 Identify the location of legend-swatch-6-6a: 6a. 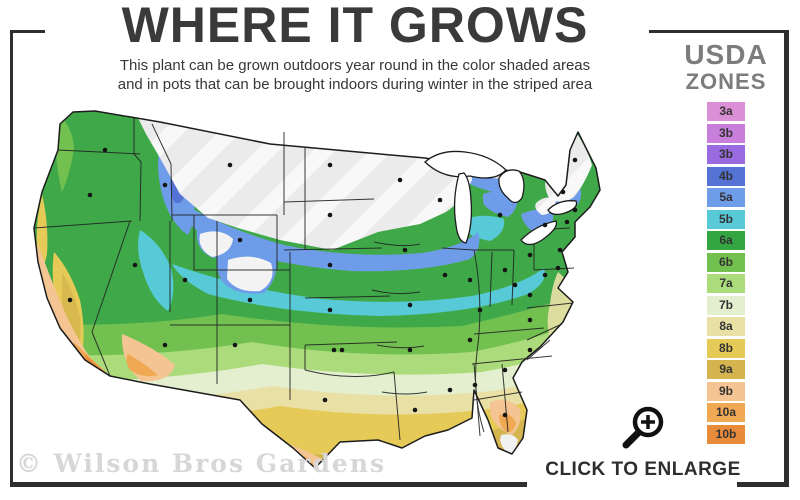
(726, 240).